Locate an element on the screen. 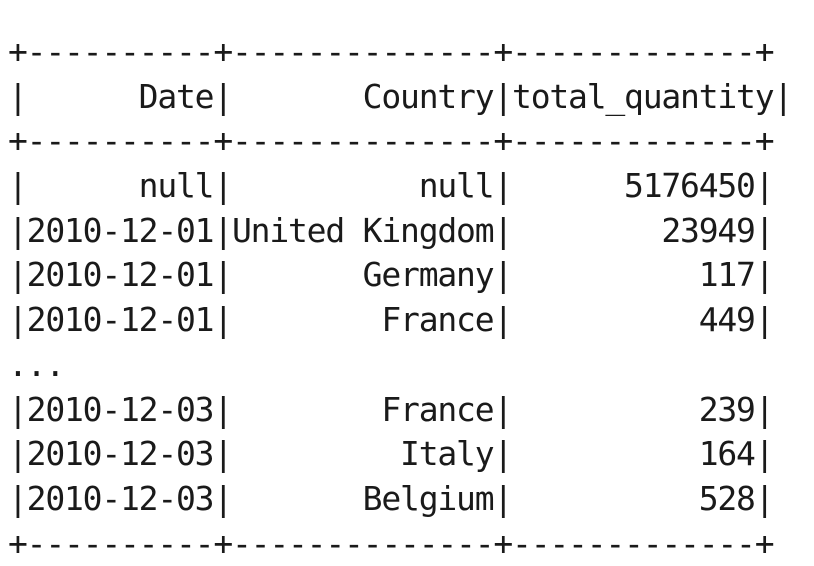 The image size is (814, 566). table-header-row: | Date| Country|total_quantity| is located at coordinates (400, 96).